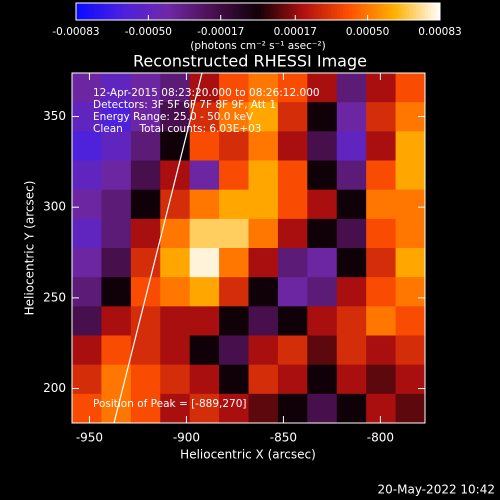 This screenshot has height=500, width=500. I want to click on chart-title: Reconstructed RHESSI Image, so click(250, 61).